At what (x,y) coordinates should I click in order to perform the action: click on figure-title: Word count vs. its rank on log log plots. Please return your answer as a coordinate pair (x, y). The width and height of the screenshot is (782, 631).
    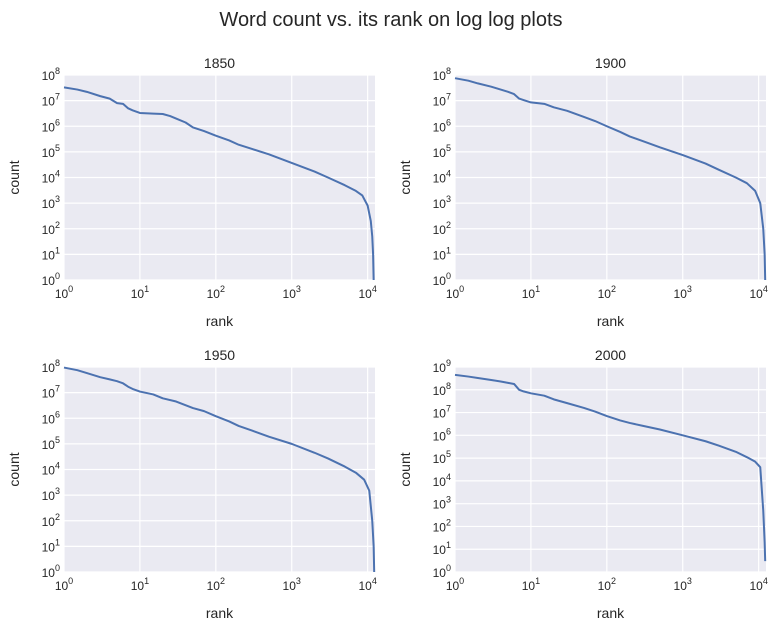
    Looking at the image, I should click on (390, 20).